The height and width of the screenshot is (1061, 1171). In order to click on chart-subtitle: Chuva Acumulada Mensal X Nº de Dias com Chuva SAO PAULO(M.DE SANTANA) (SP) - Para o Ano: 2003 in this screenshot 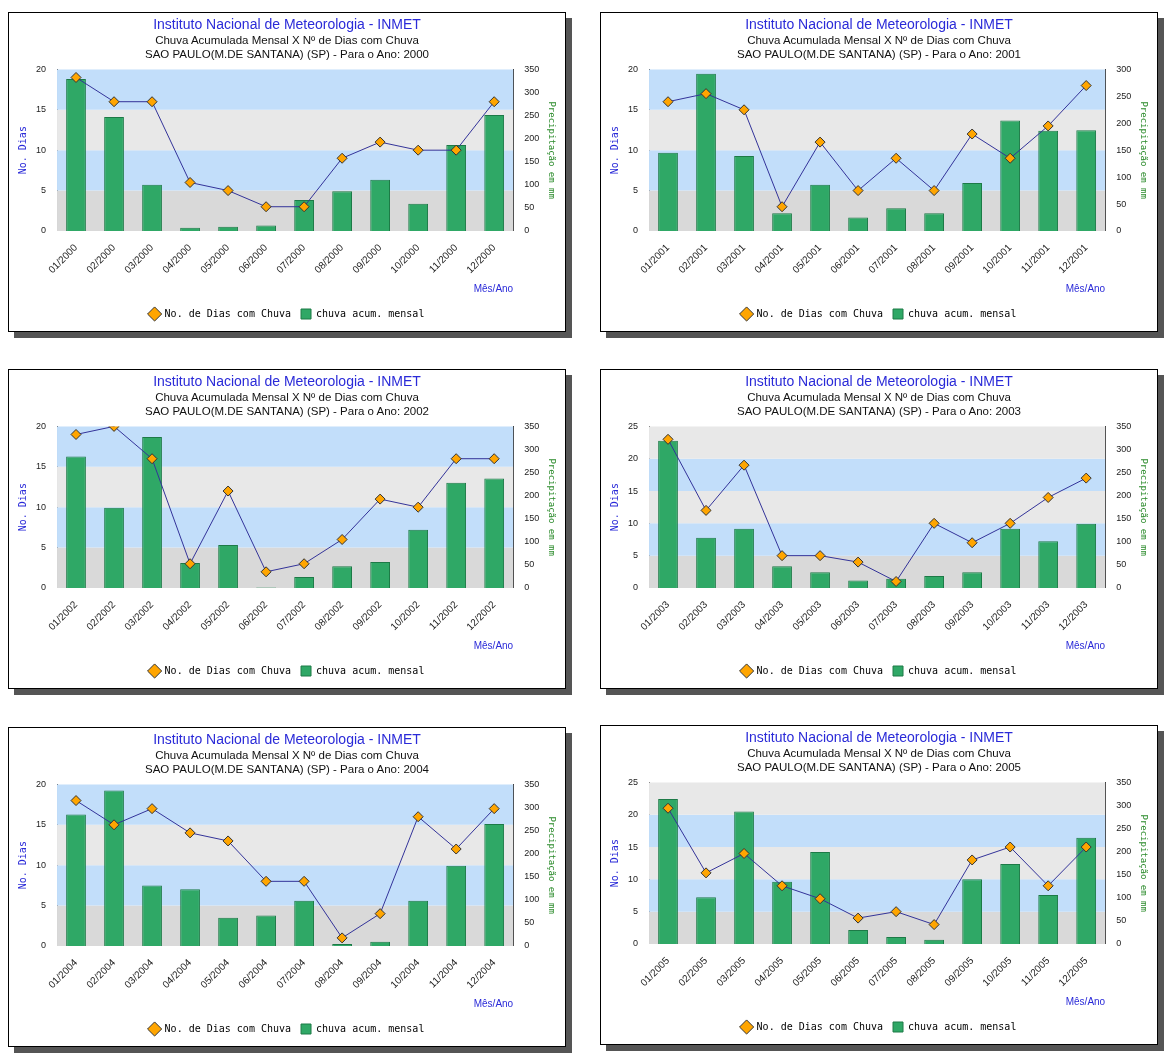, I will do `click(879, 403)`.